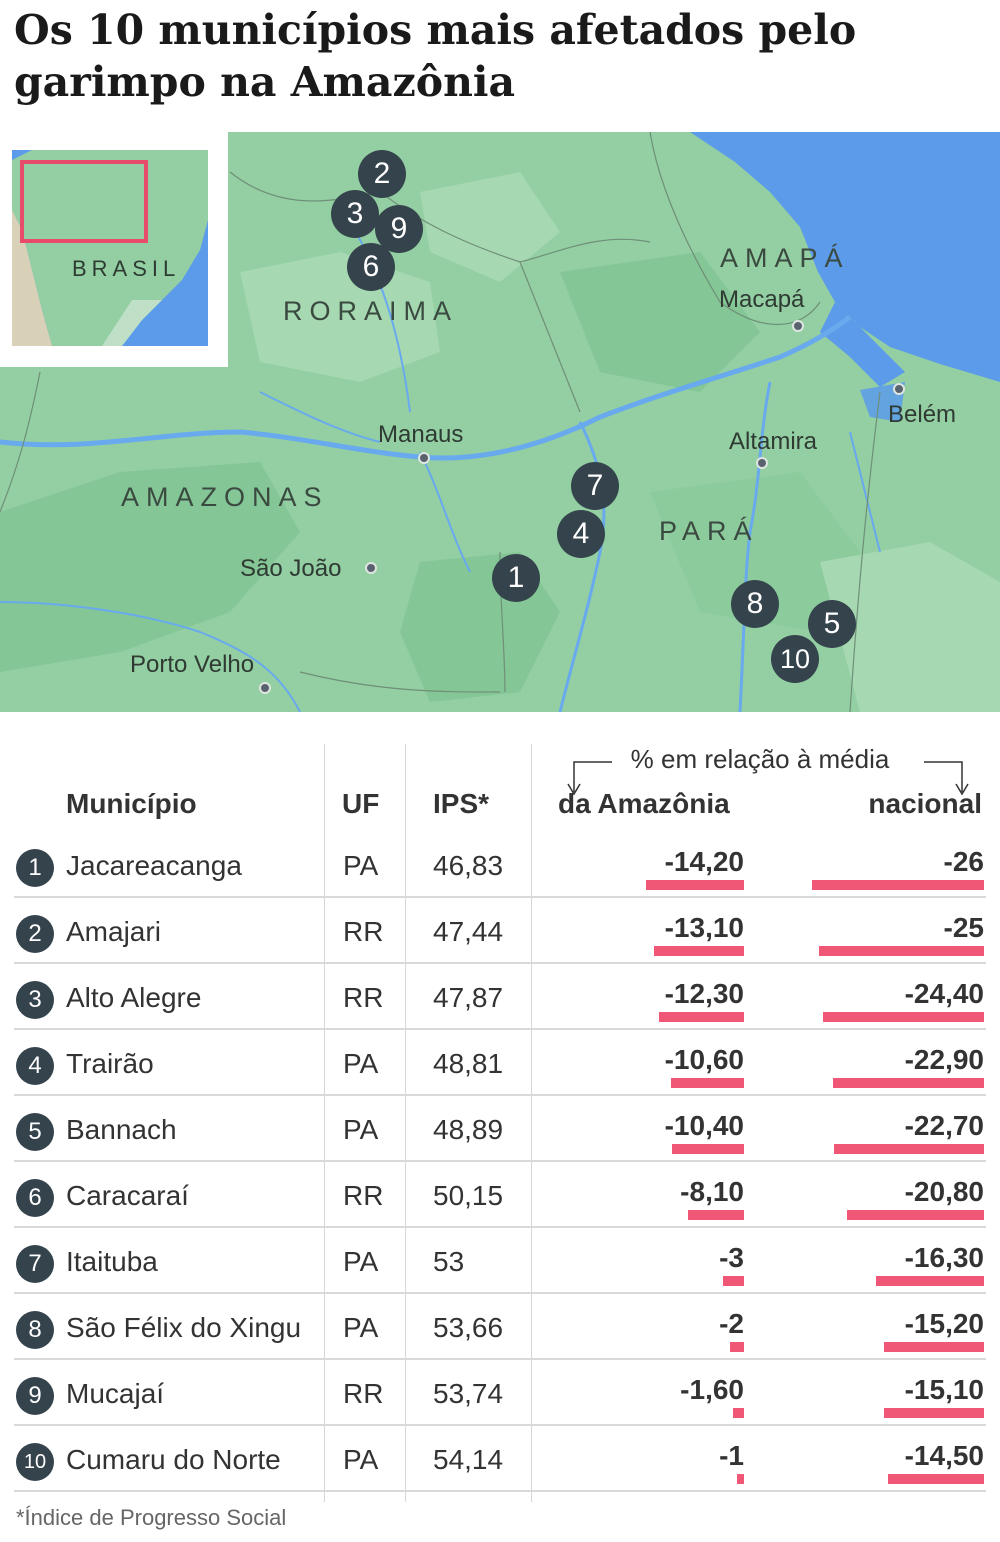  I want to click on group-header-label: % em relação à média, so click(760, 759).